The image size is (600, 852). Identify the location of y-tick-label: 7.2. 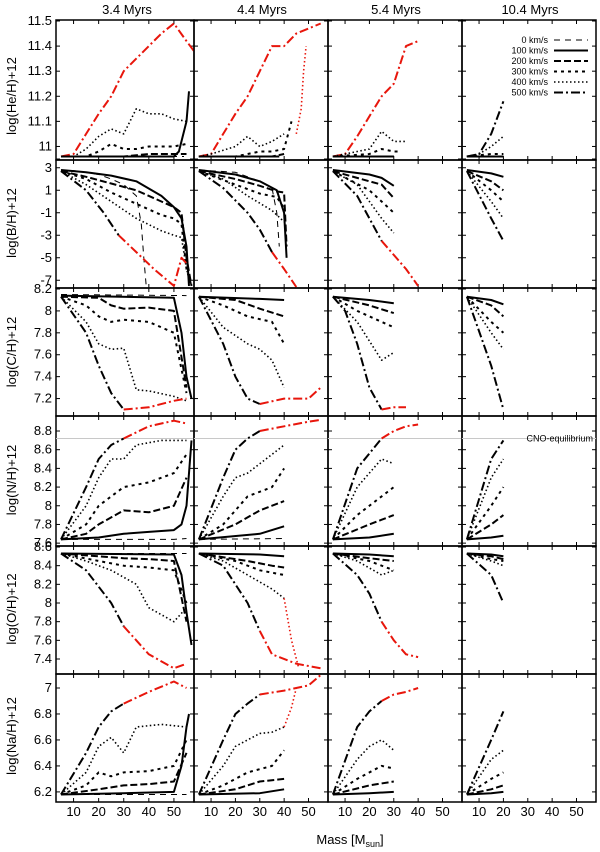
(43, 398).